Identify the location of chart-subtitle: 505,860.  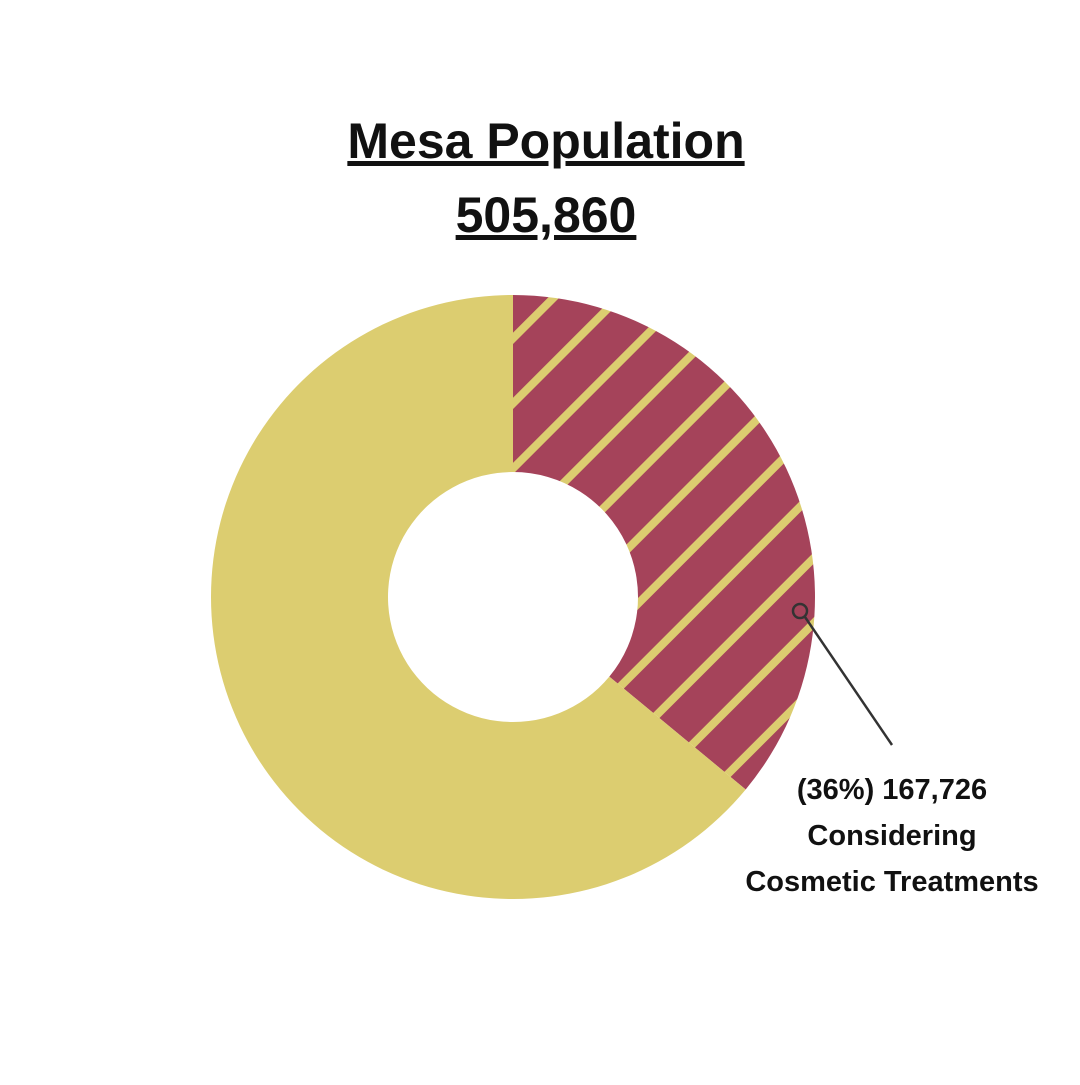
(546, 215).